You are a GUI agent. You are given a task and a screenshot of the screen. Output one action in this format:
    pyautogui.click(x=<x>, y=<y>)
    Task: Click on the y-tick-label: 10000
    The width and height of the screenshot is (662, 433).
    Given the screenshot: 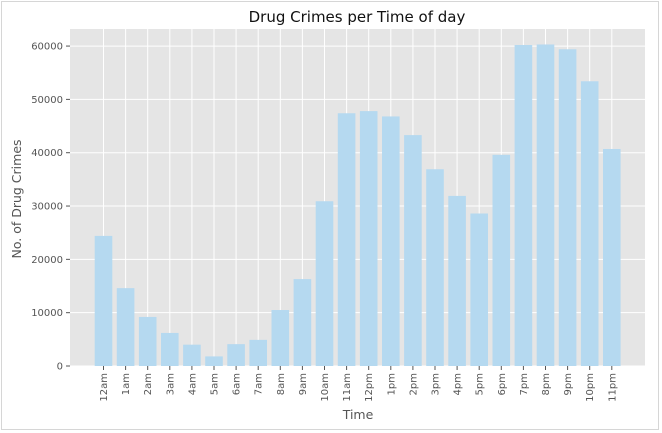 What is the action you would take?
    pyautogui.click(x=47, y=313)
    